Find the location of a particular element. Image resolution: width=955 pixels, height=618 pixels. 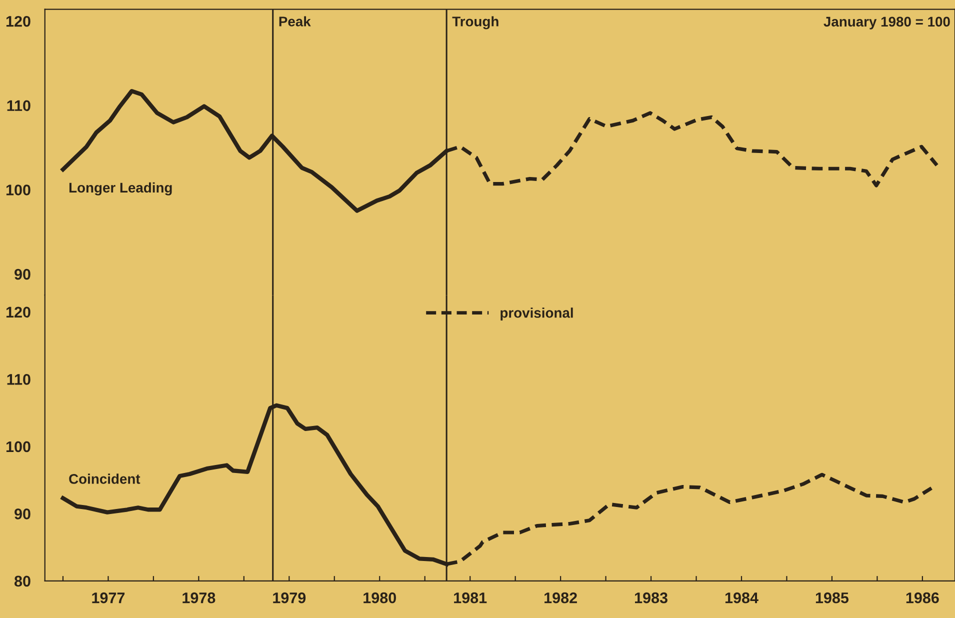

x-tick-label: 1981 is located at coordinates (470, 598).